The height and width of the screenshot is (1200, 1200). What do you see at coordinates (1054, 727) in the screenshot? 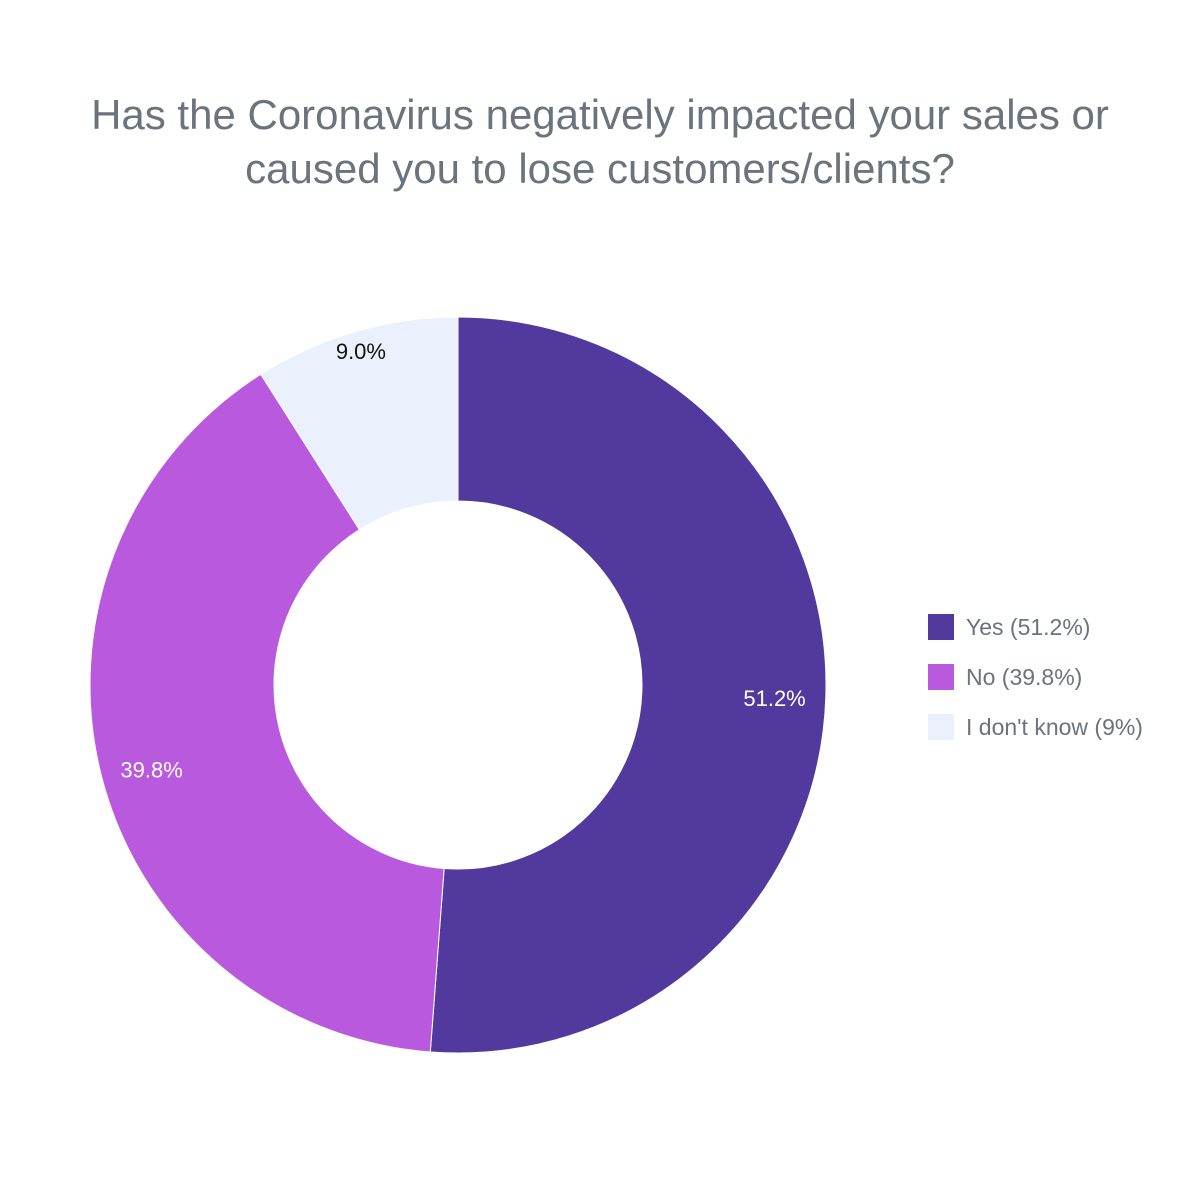
I see `legend-label-dont-know: I don't know (9%)` at bounding box center [1054, 727].